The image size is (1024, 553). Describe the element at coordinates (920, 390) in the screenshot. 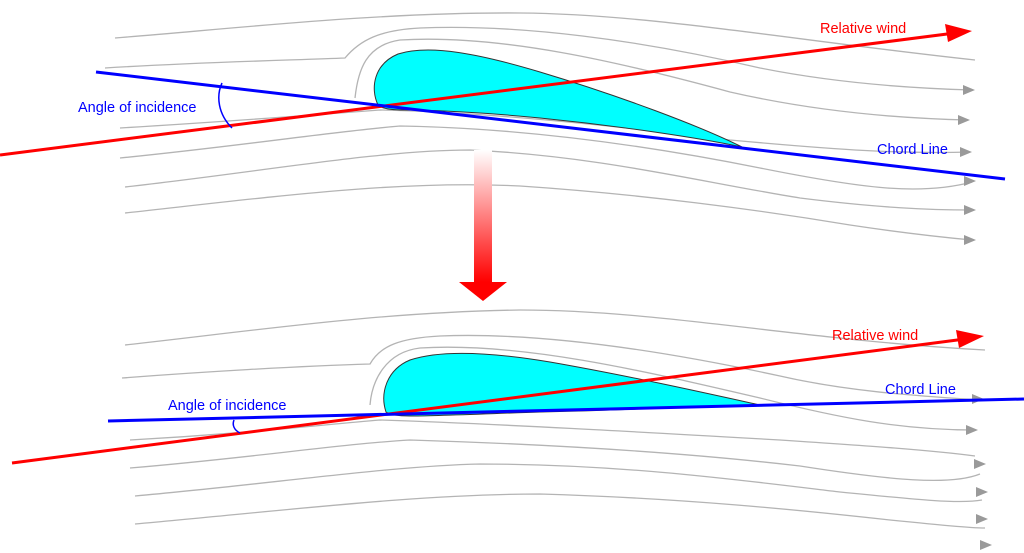

I see `bottom-chord-line-label: Chord Line` at that location.